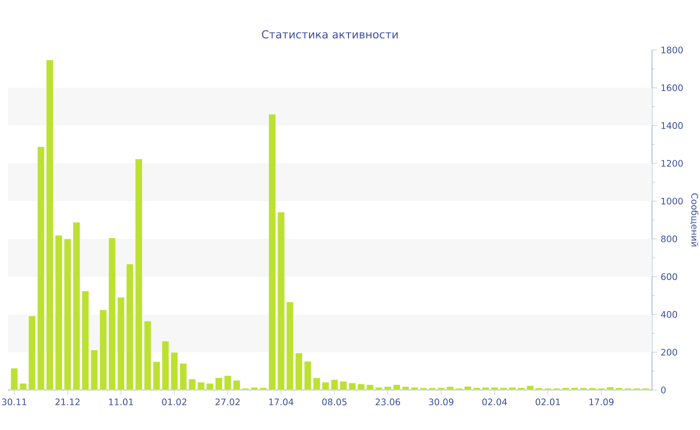  Describe the element at coordinates (663, 390) in the screenshot. I see `y-tick-label: 0` at that location.